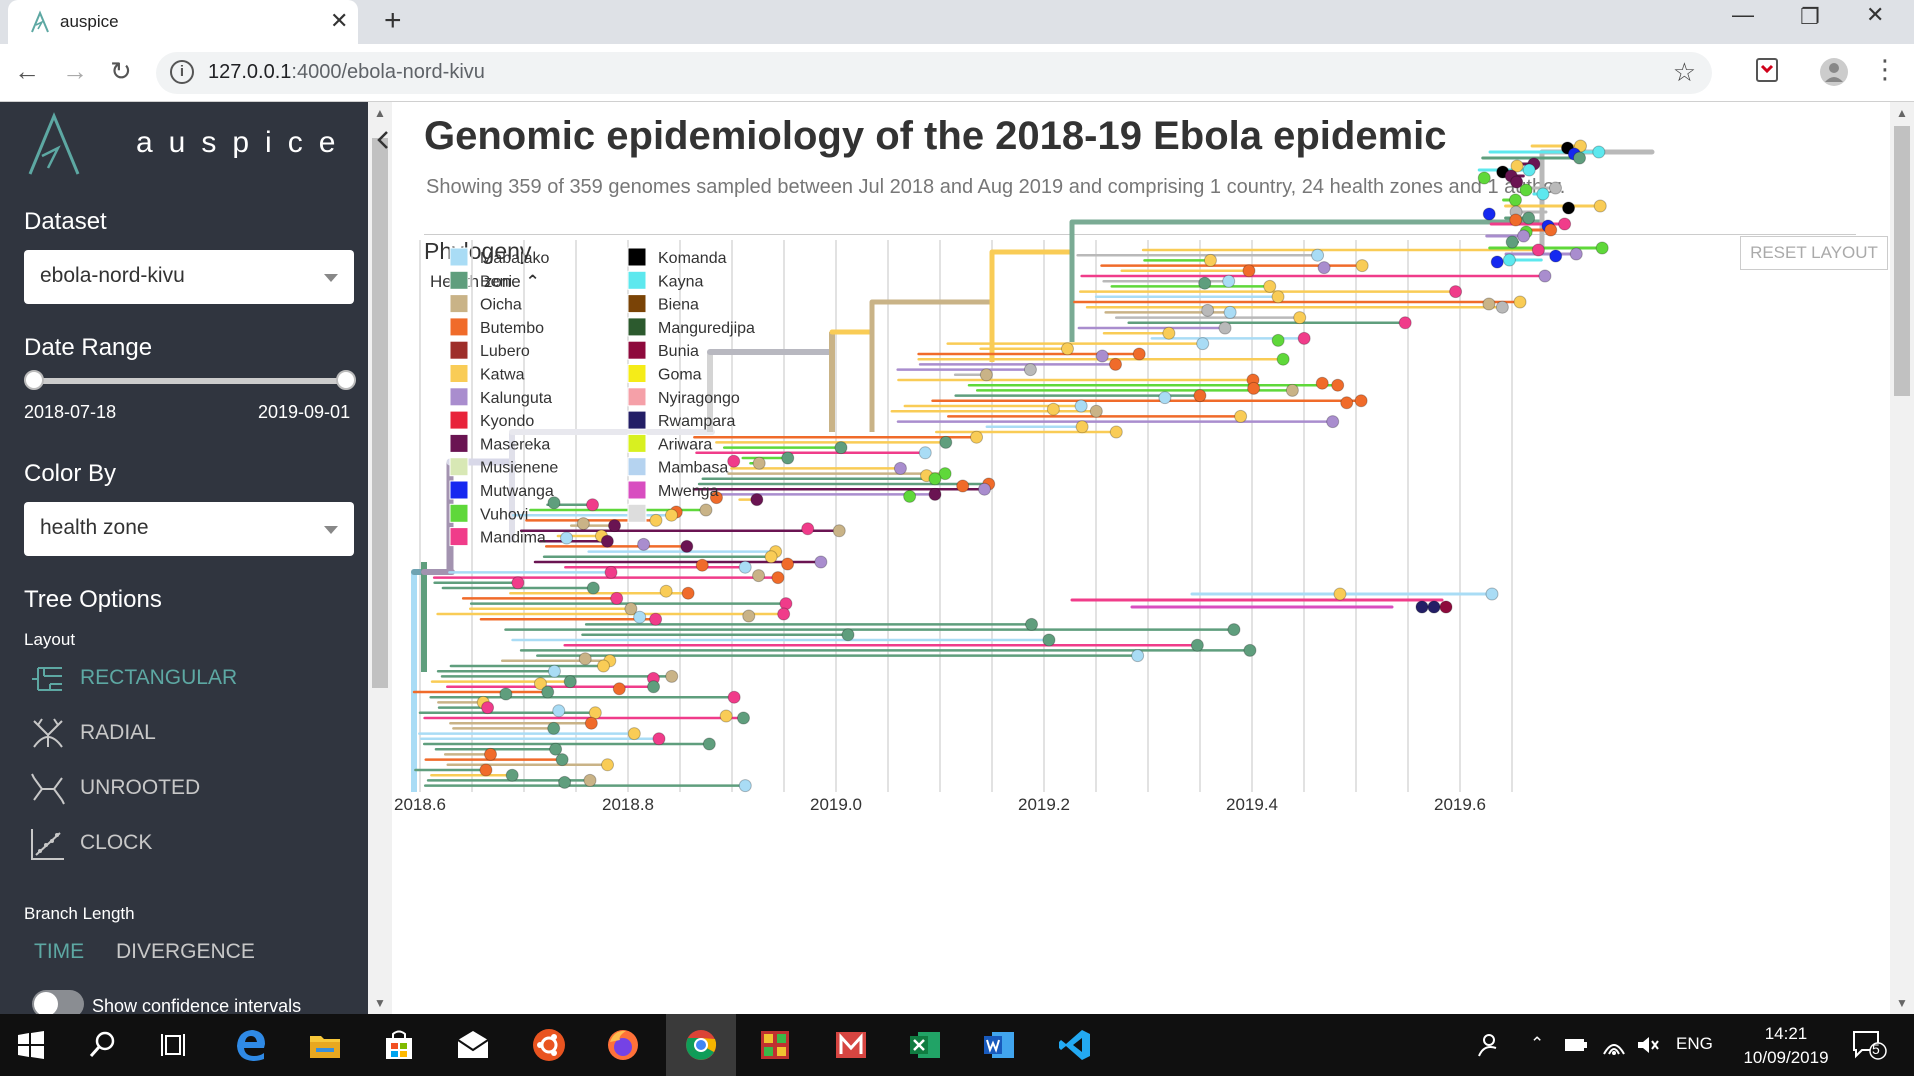 The width and height of the screenshot is (1914, 1076). Describe the element at coordinates (1870, 1045) in the screenshot. I see `notification-center-icon` at that location.